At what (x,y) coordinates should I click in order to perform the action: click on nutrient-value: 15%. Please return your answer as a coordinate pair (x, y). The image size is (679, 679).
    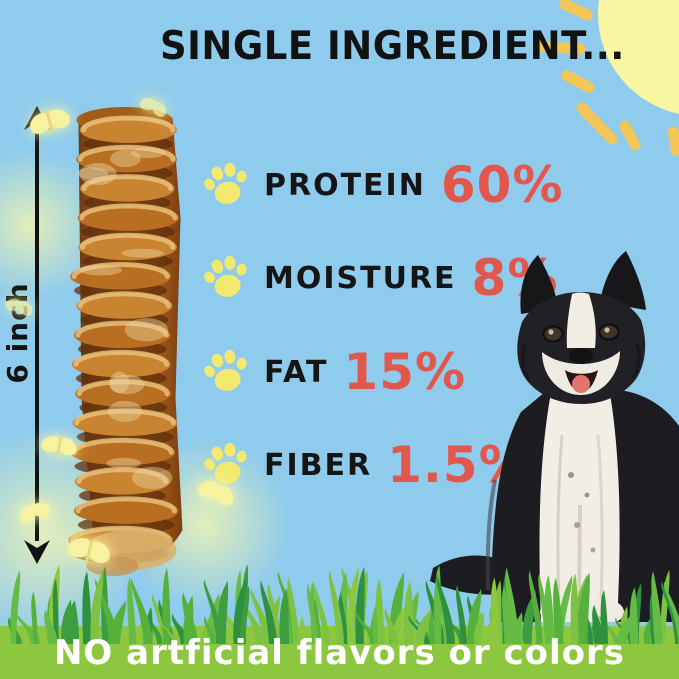
    Looking at the image, I should click on (405, 372).